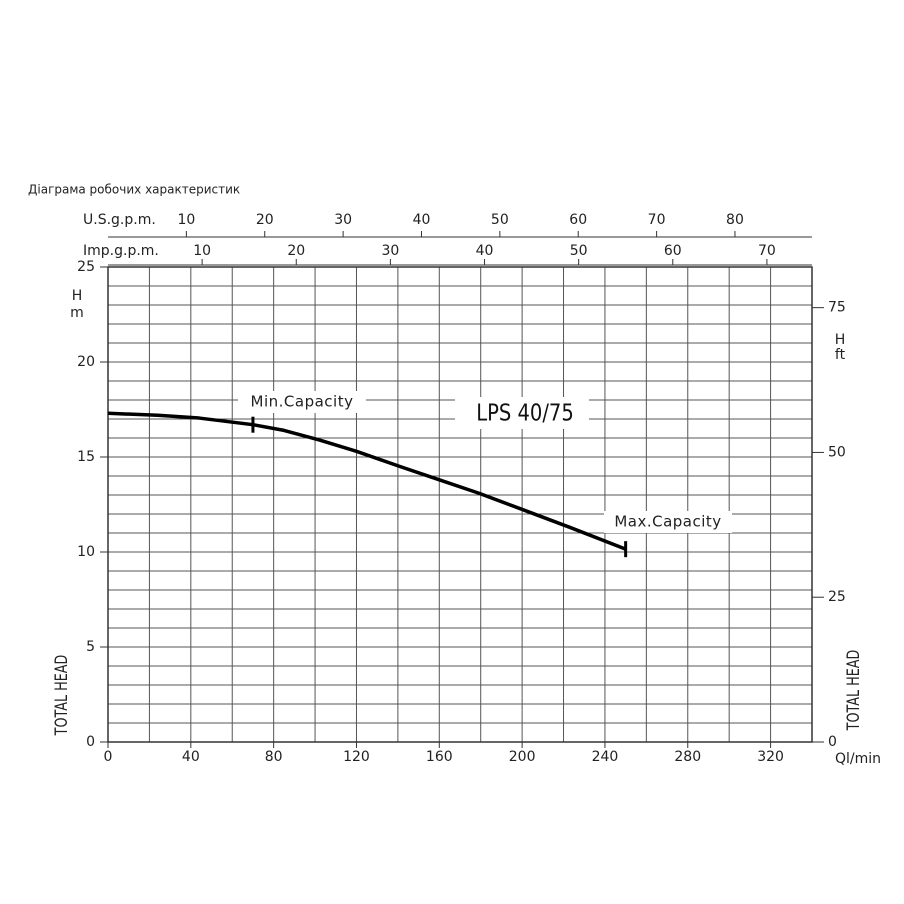 This screenshot has width=904, height=904. I want to click on x-tick-label: 320, so click(770, 757).